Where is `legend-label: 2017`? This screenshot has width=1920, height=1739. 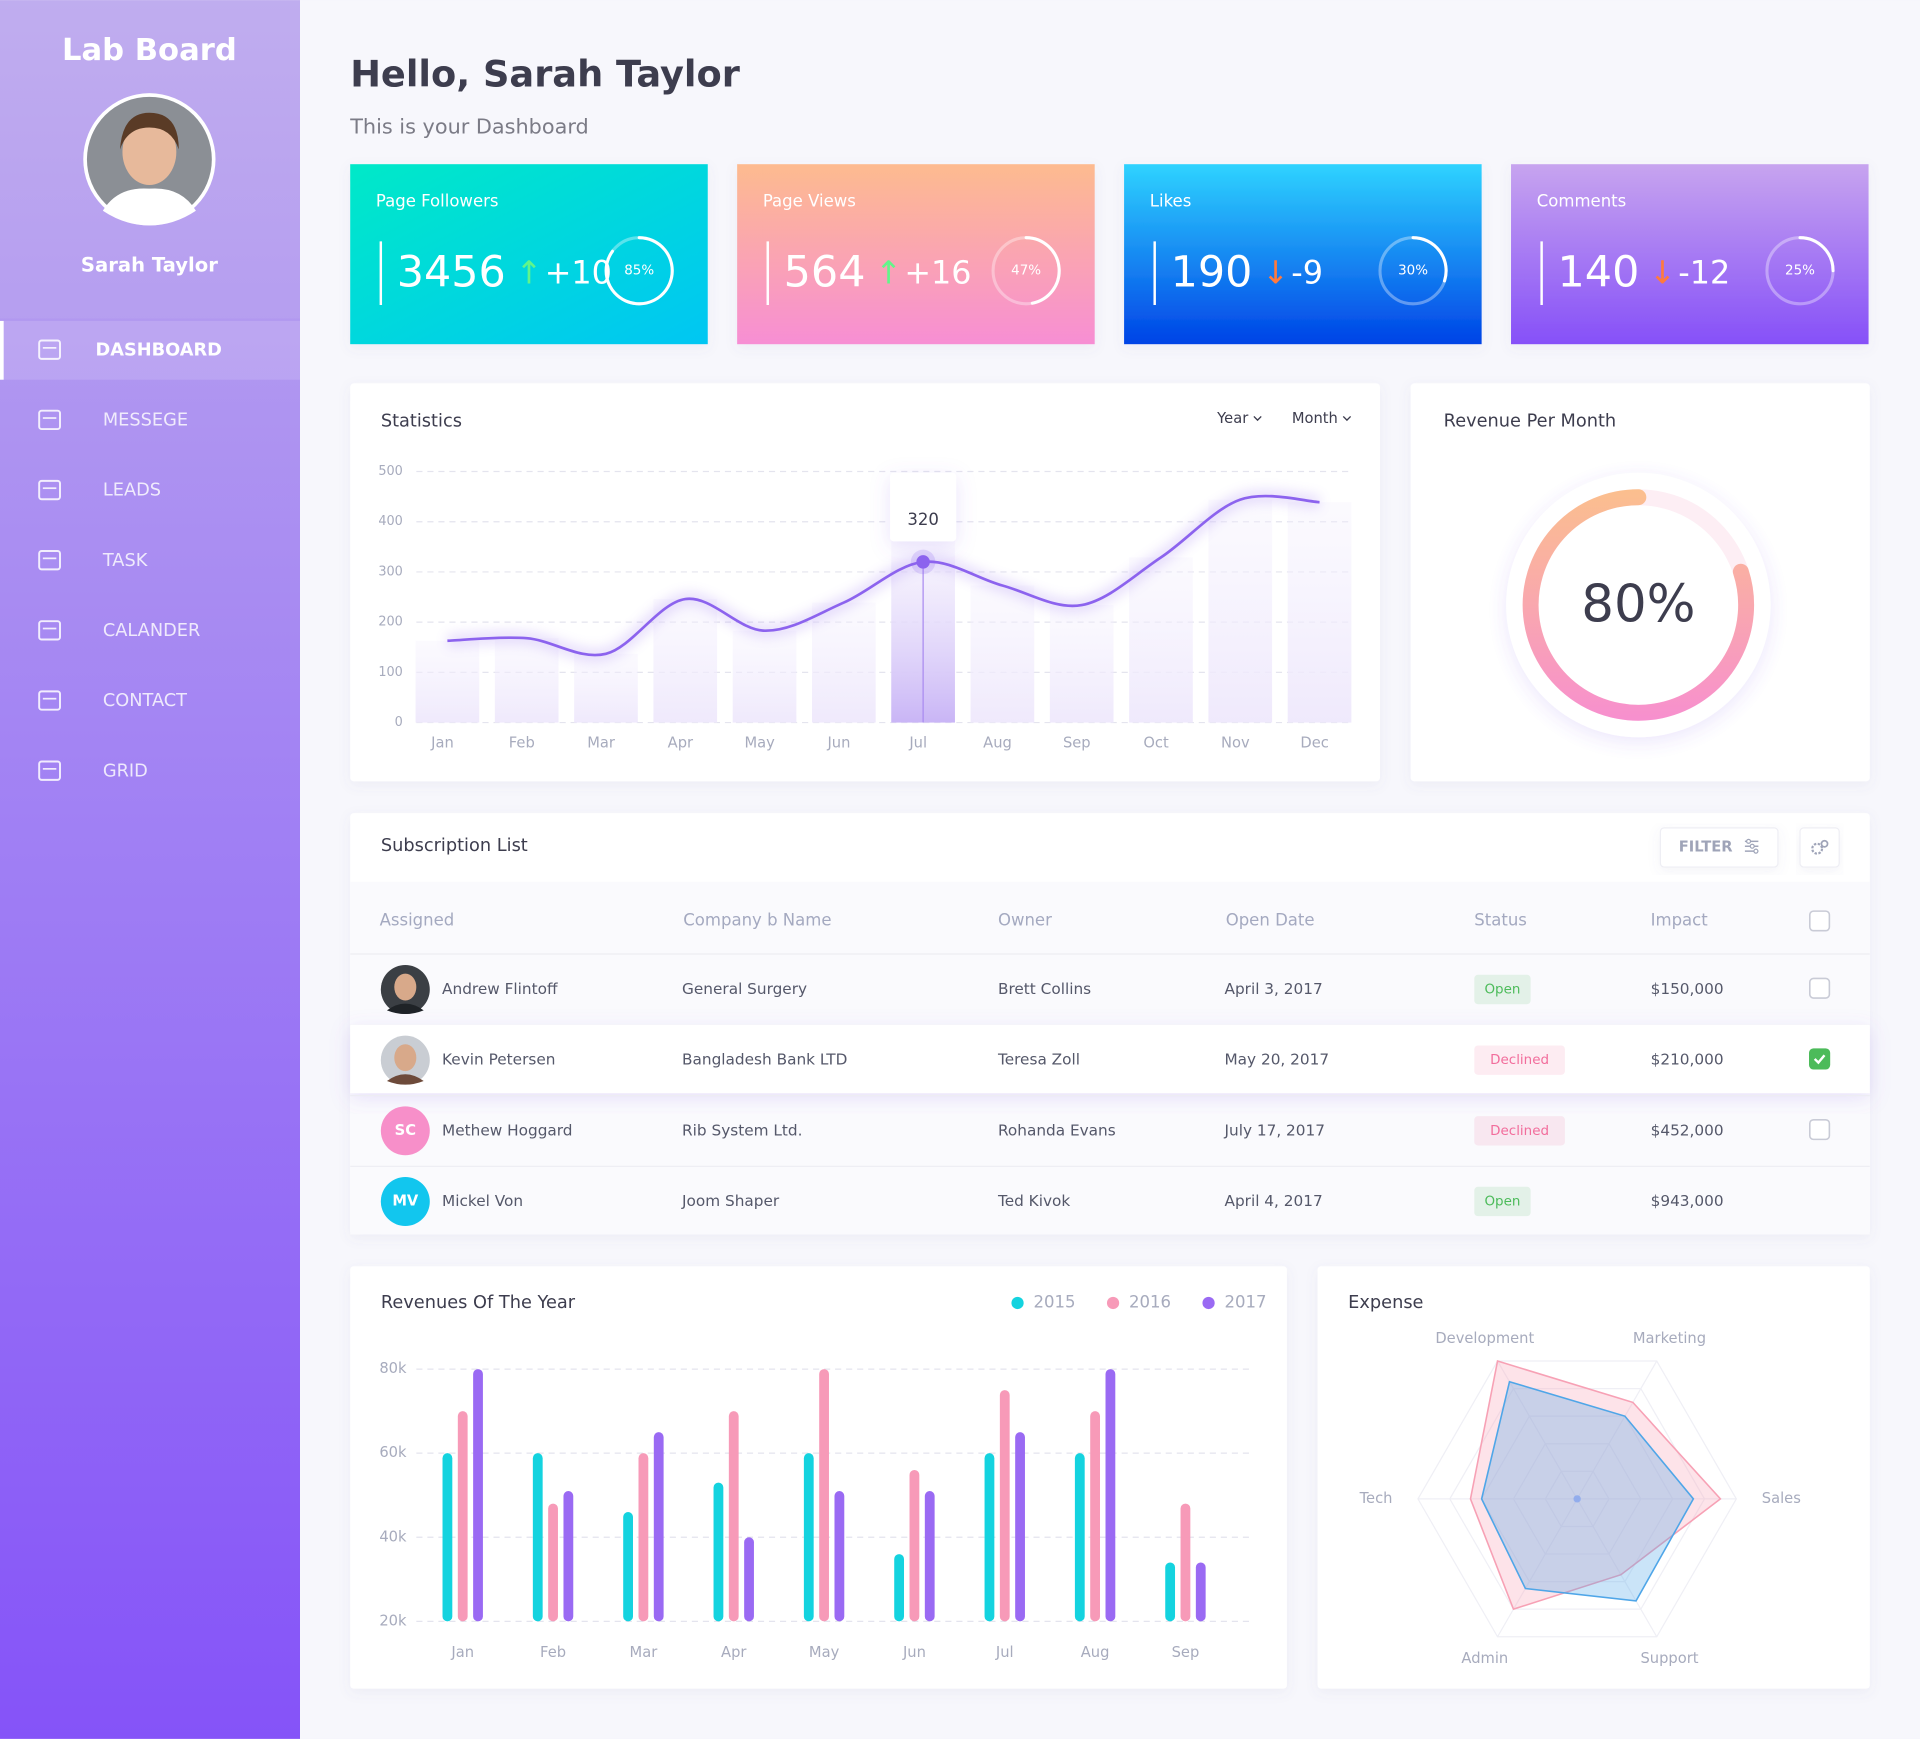 legend-label: 2017 is located at coordinates (1245, 1301).